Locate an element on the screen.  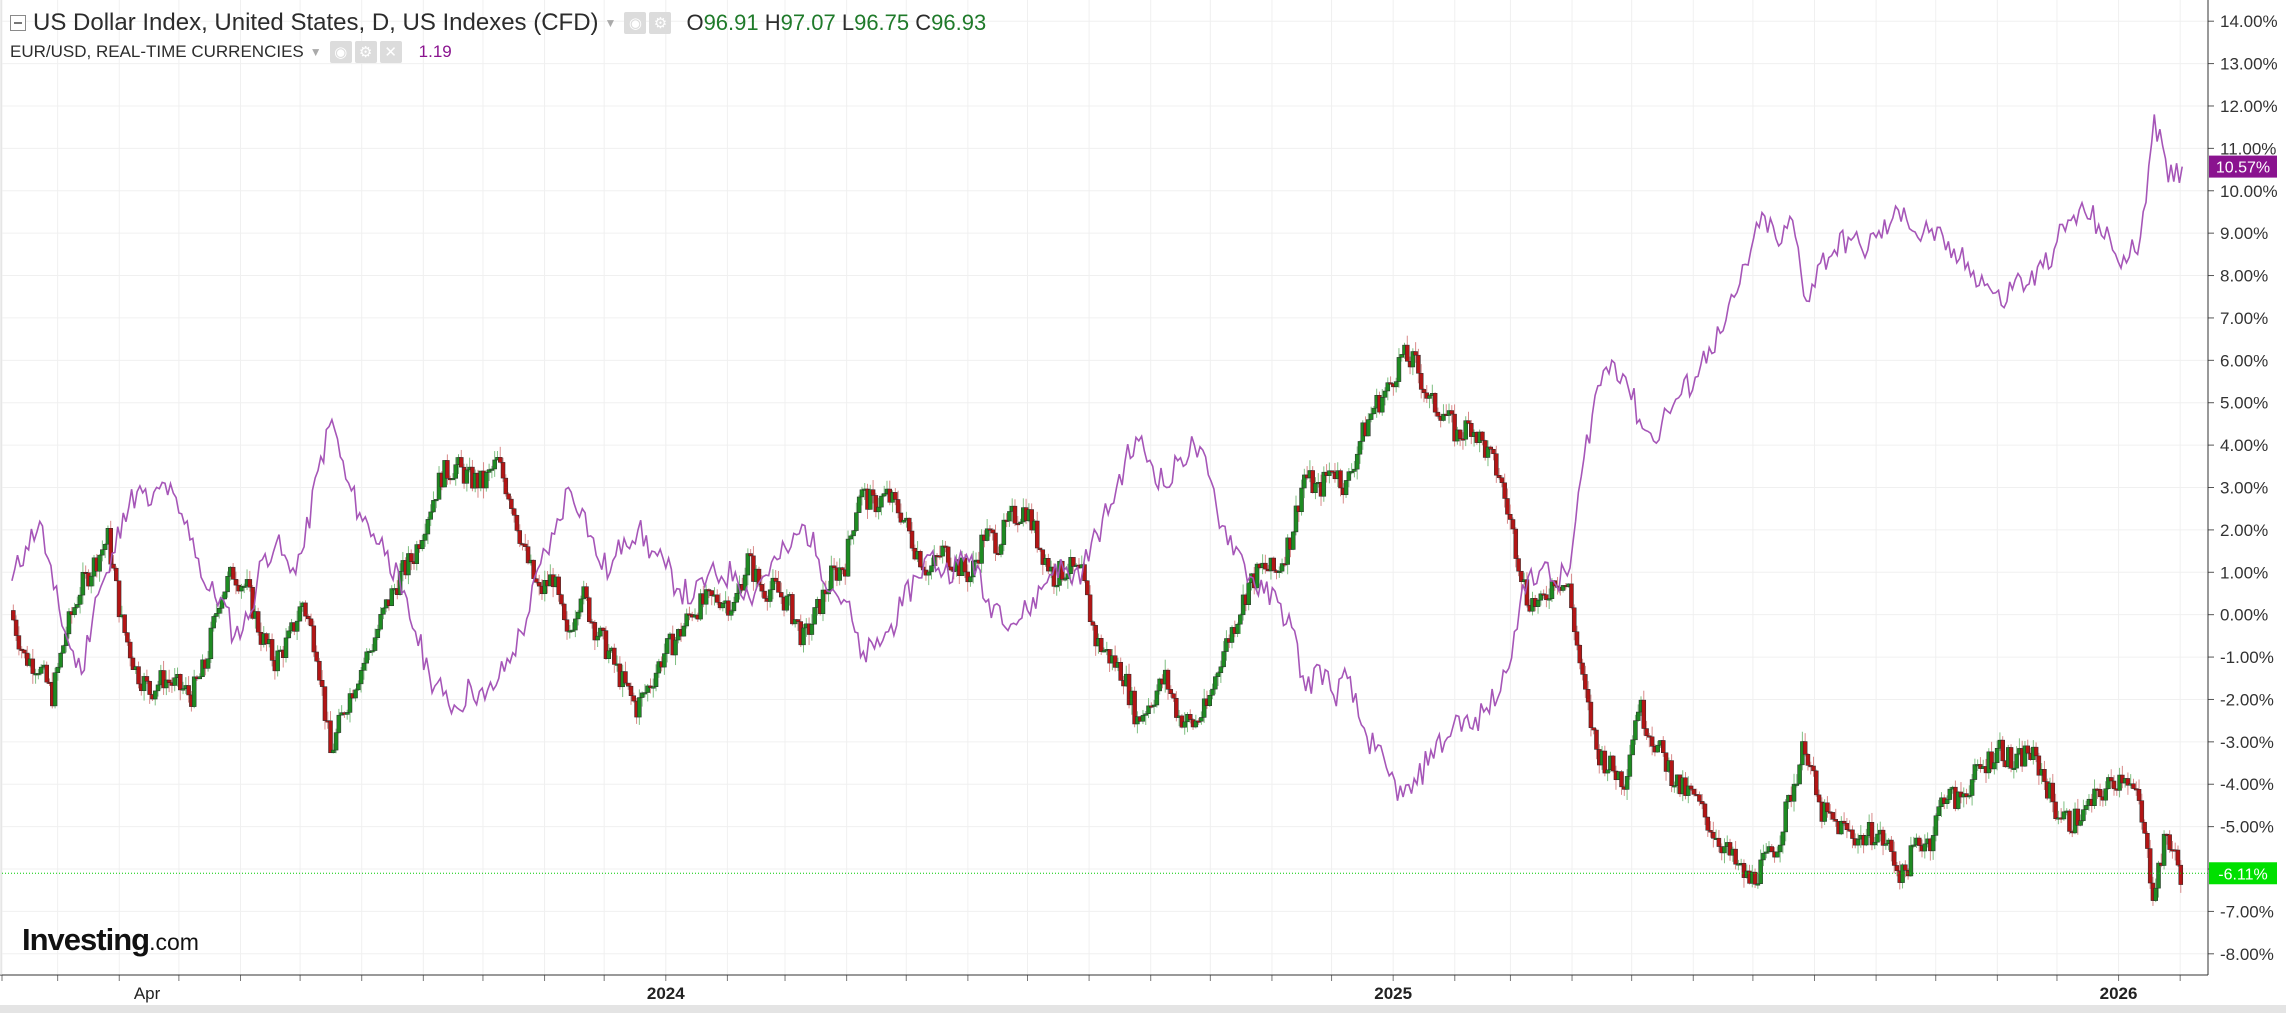
close-icon: ✕ is located at coordinates (390, 52).